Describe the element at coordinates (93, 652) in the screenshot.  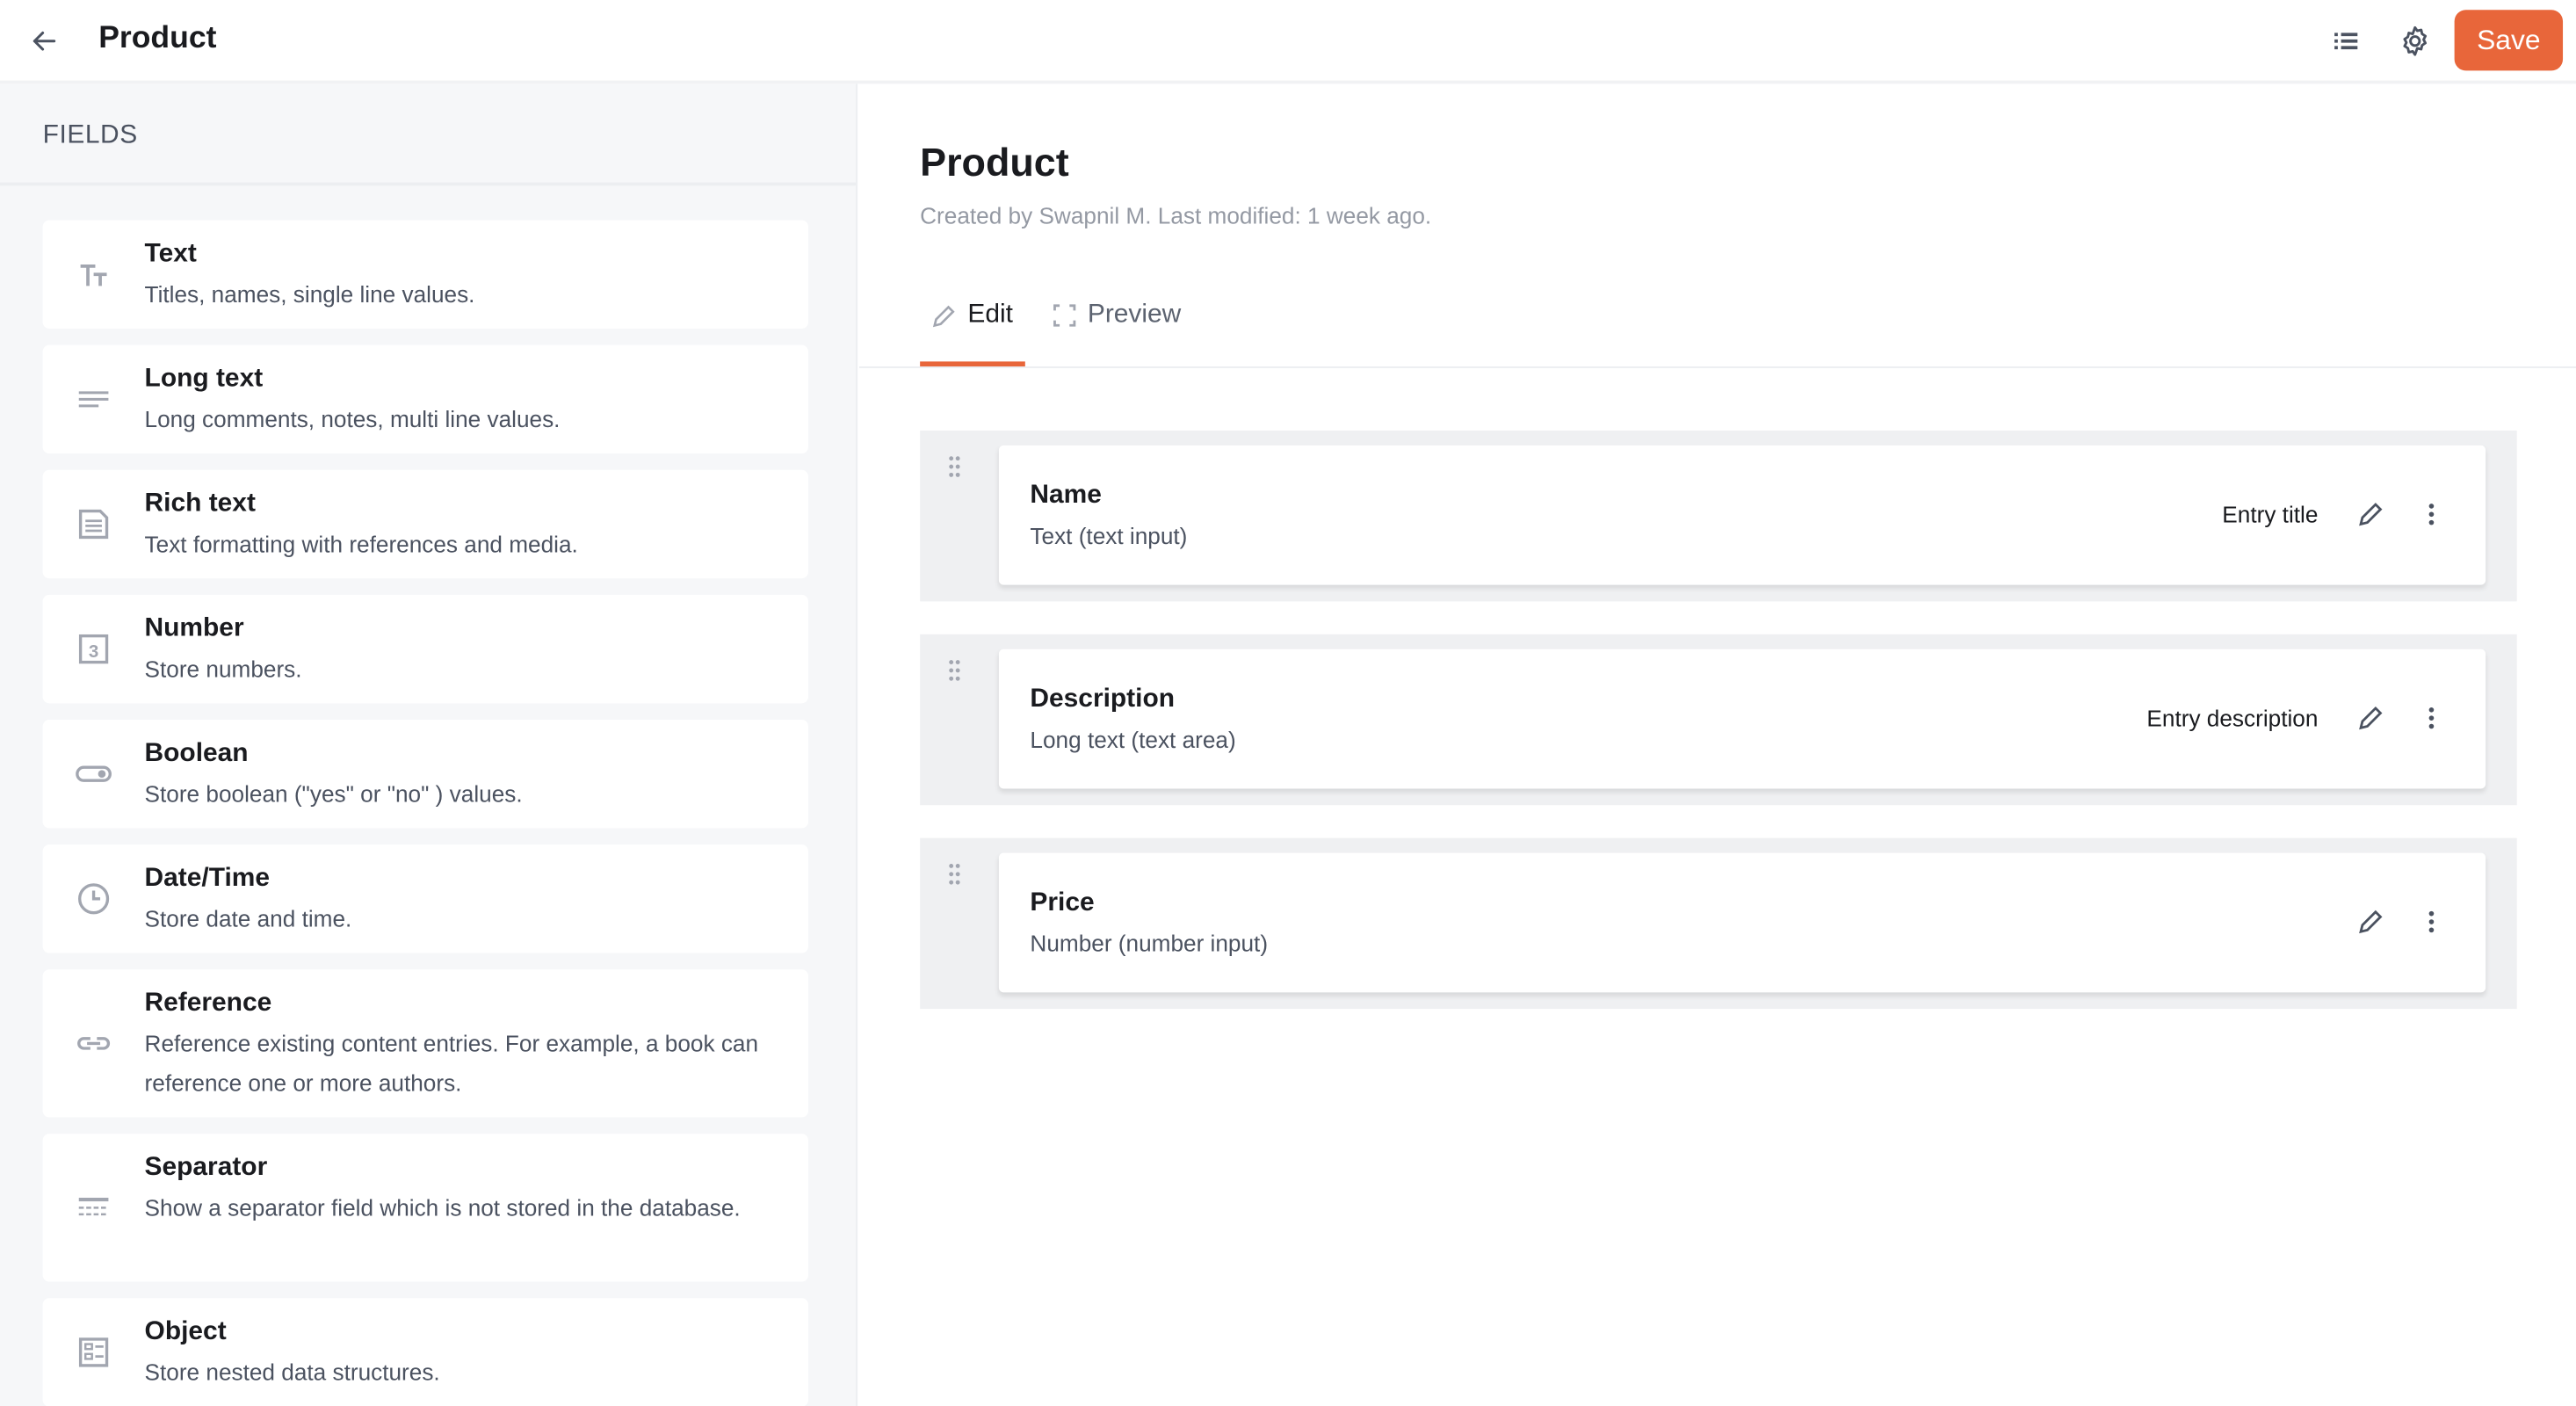
I see `svg-text: 3` at that location.